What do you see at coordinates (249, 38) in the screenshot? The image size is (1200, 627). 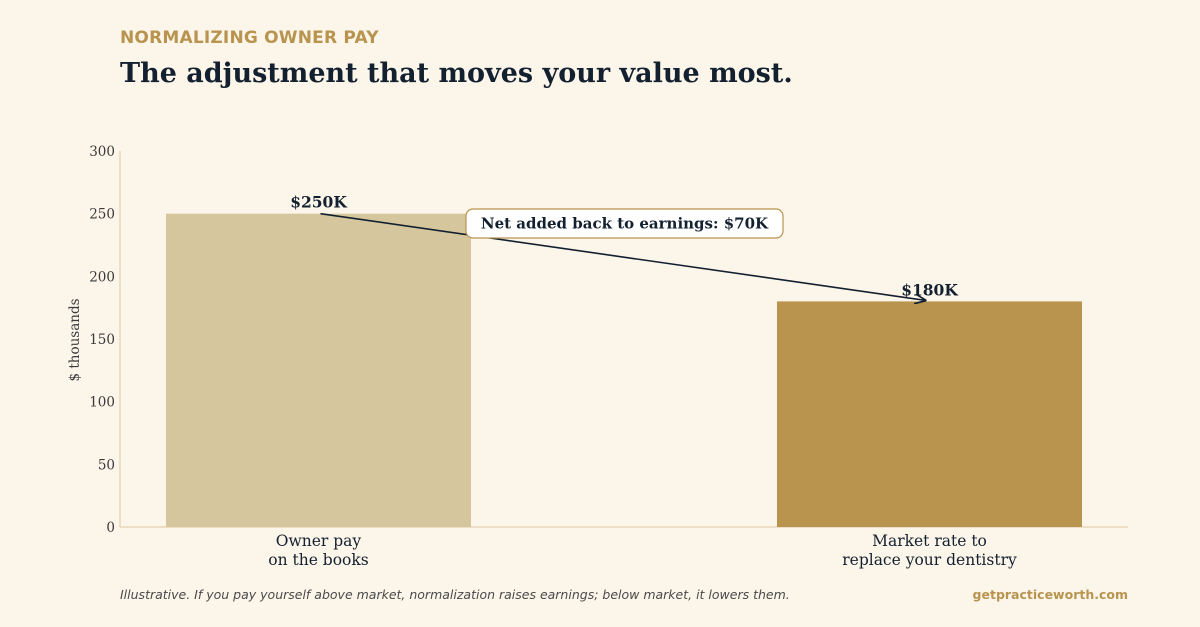 I see `eyebrow-label: NORMALIZING OWNER PAY` at bounding box center [249, 38].